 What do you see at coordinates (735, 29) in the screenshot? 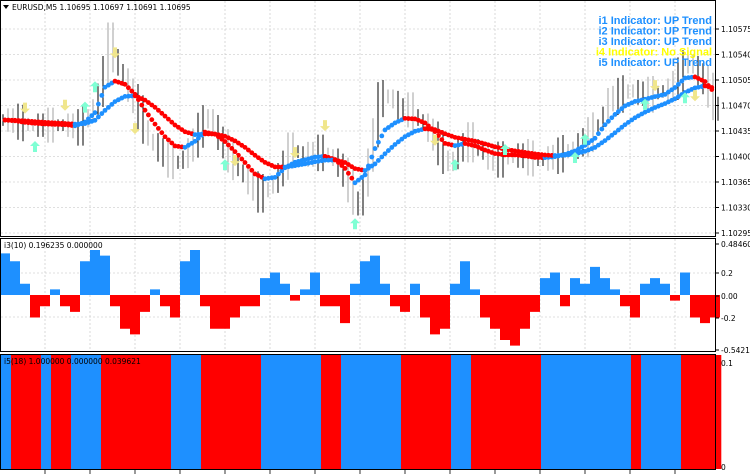
I see `price-label: 1.10575` at bounding box center [735, 29].